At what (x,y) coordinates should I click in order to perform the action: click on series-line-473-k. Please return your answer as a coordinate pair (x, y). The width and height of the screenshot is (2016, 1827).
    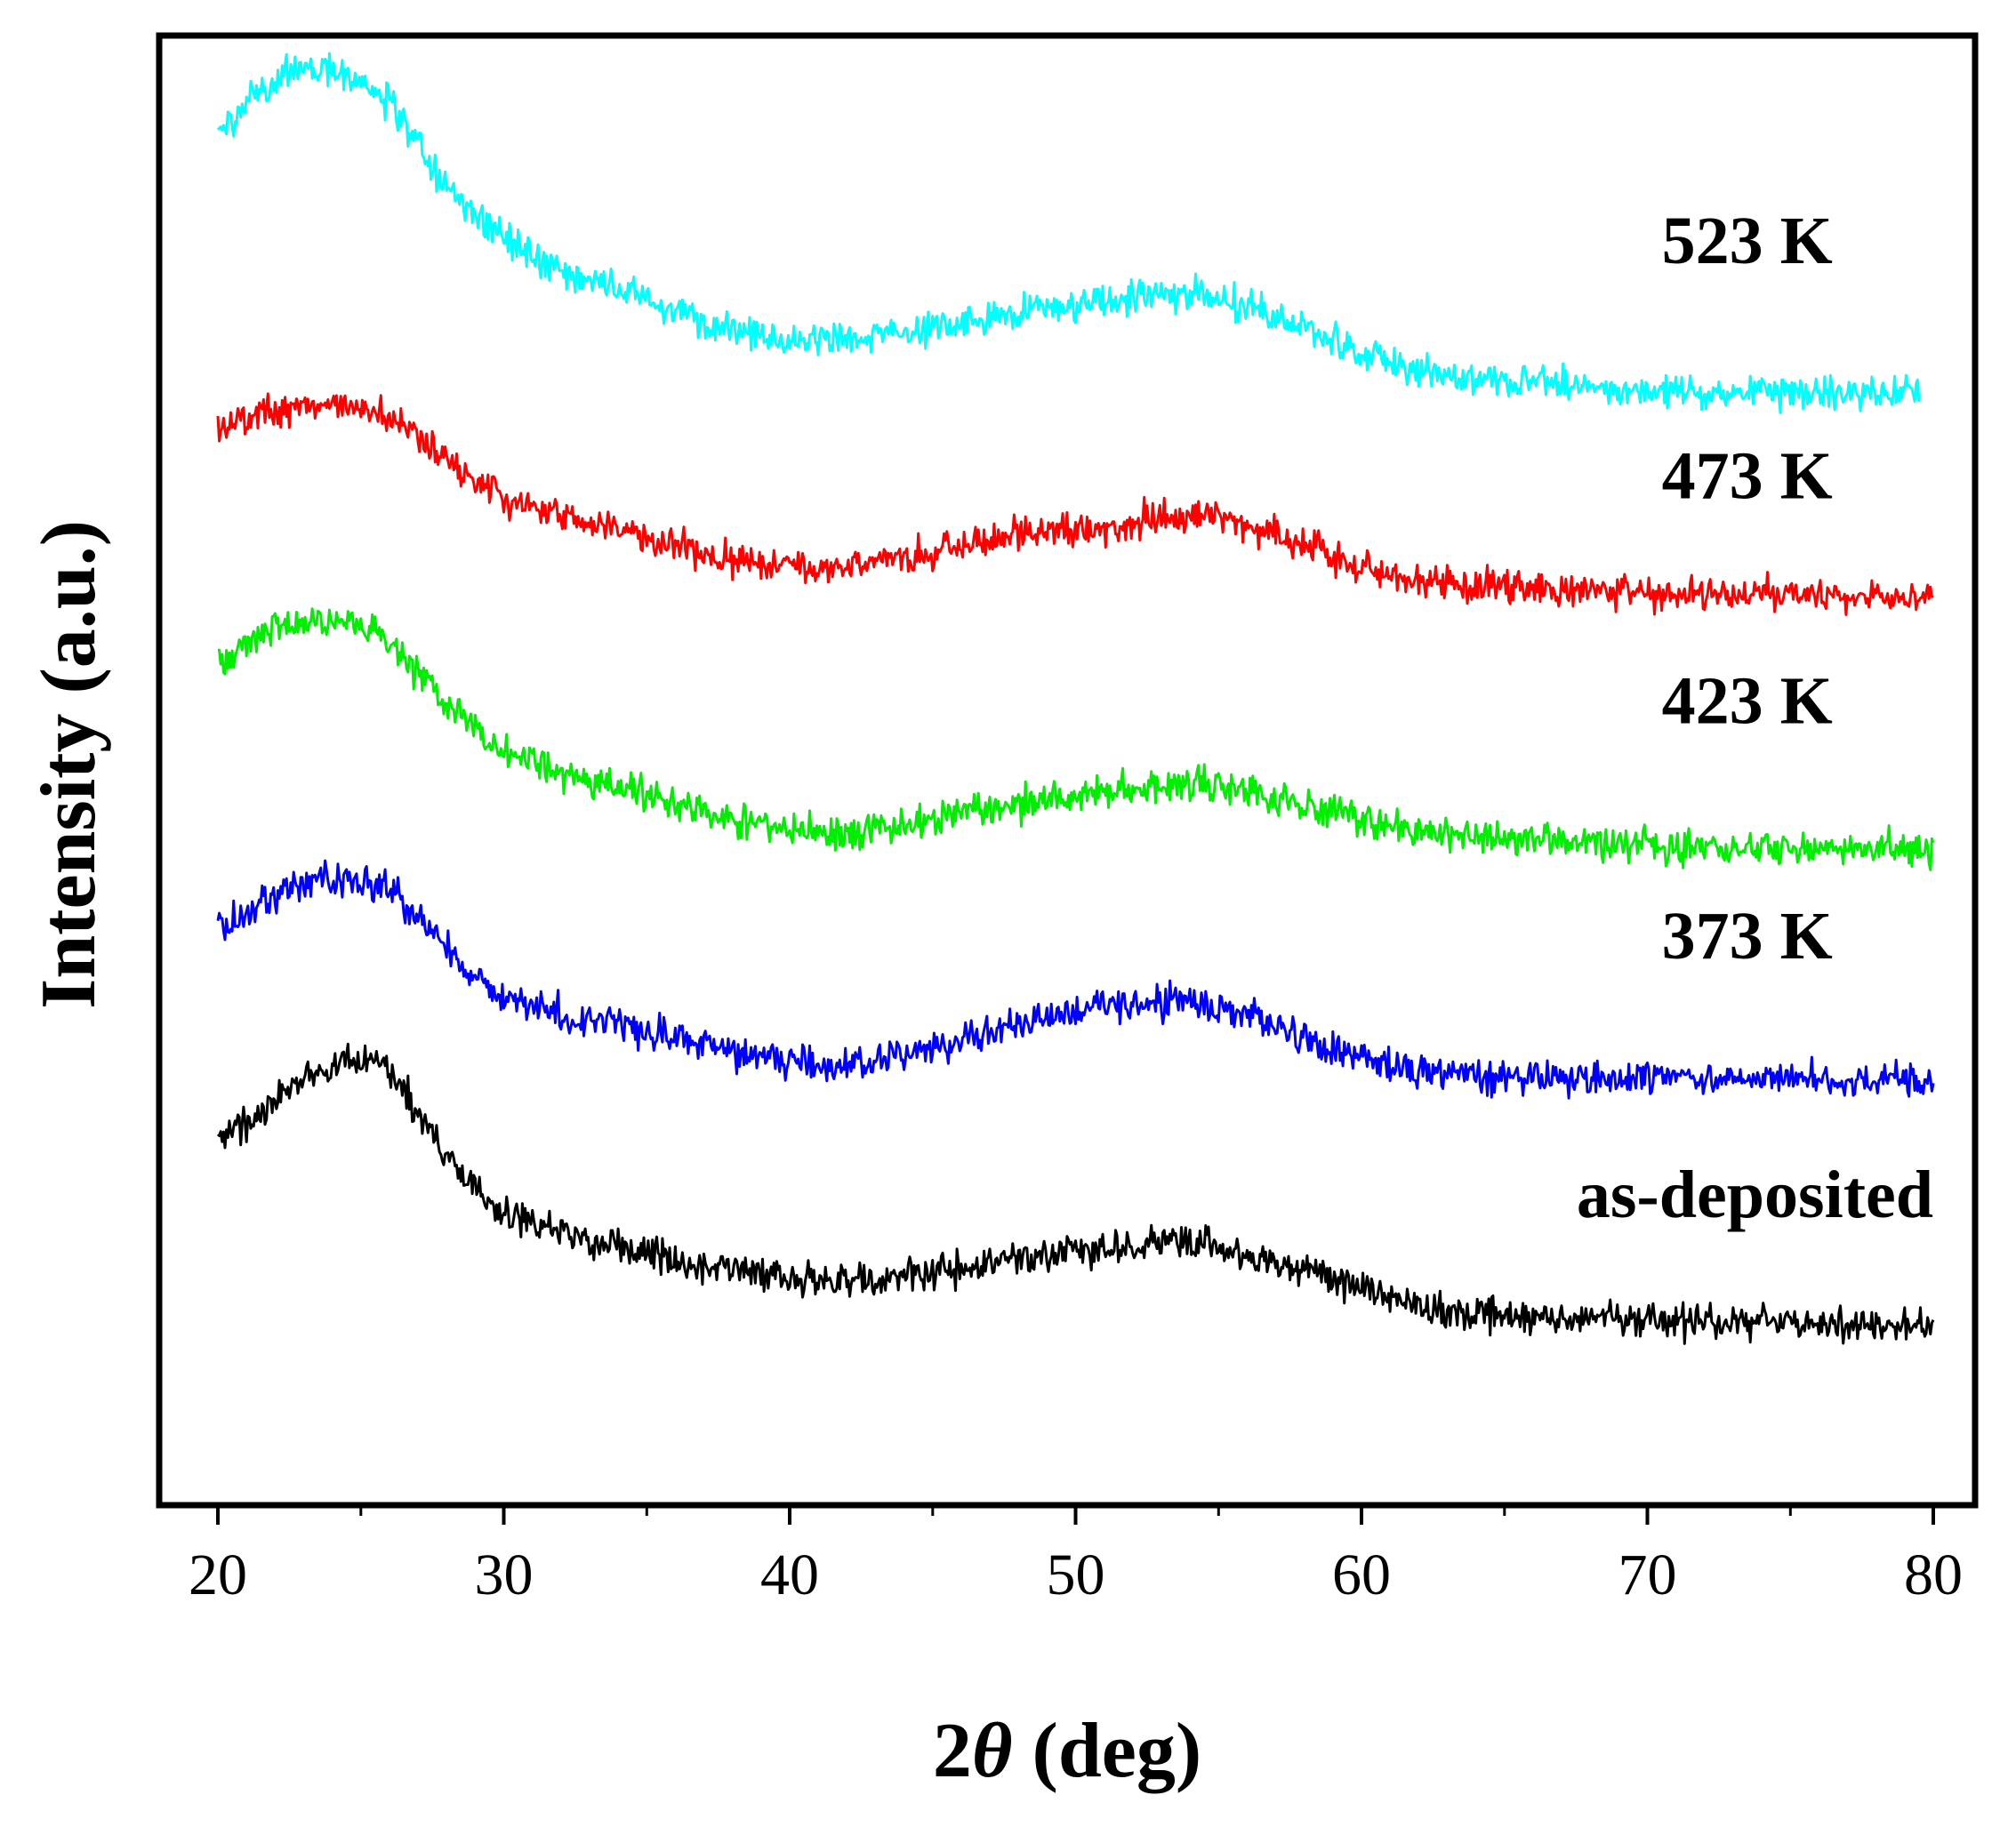
    Looking at the image, I should click on (1075, 504).